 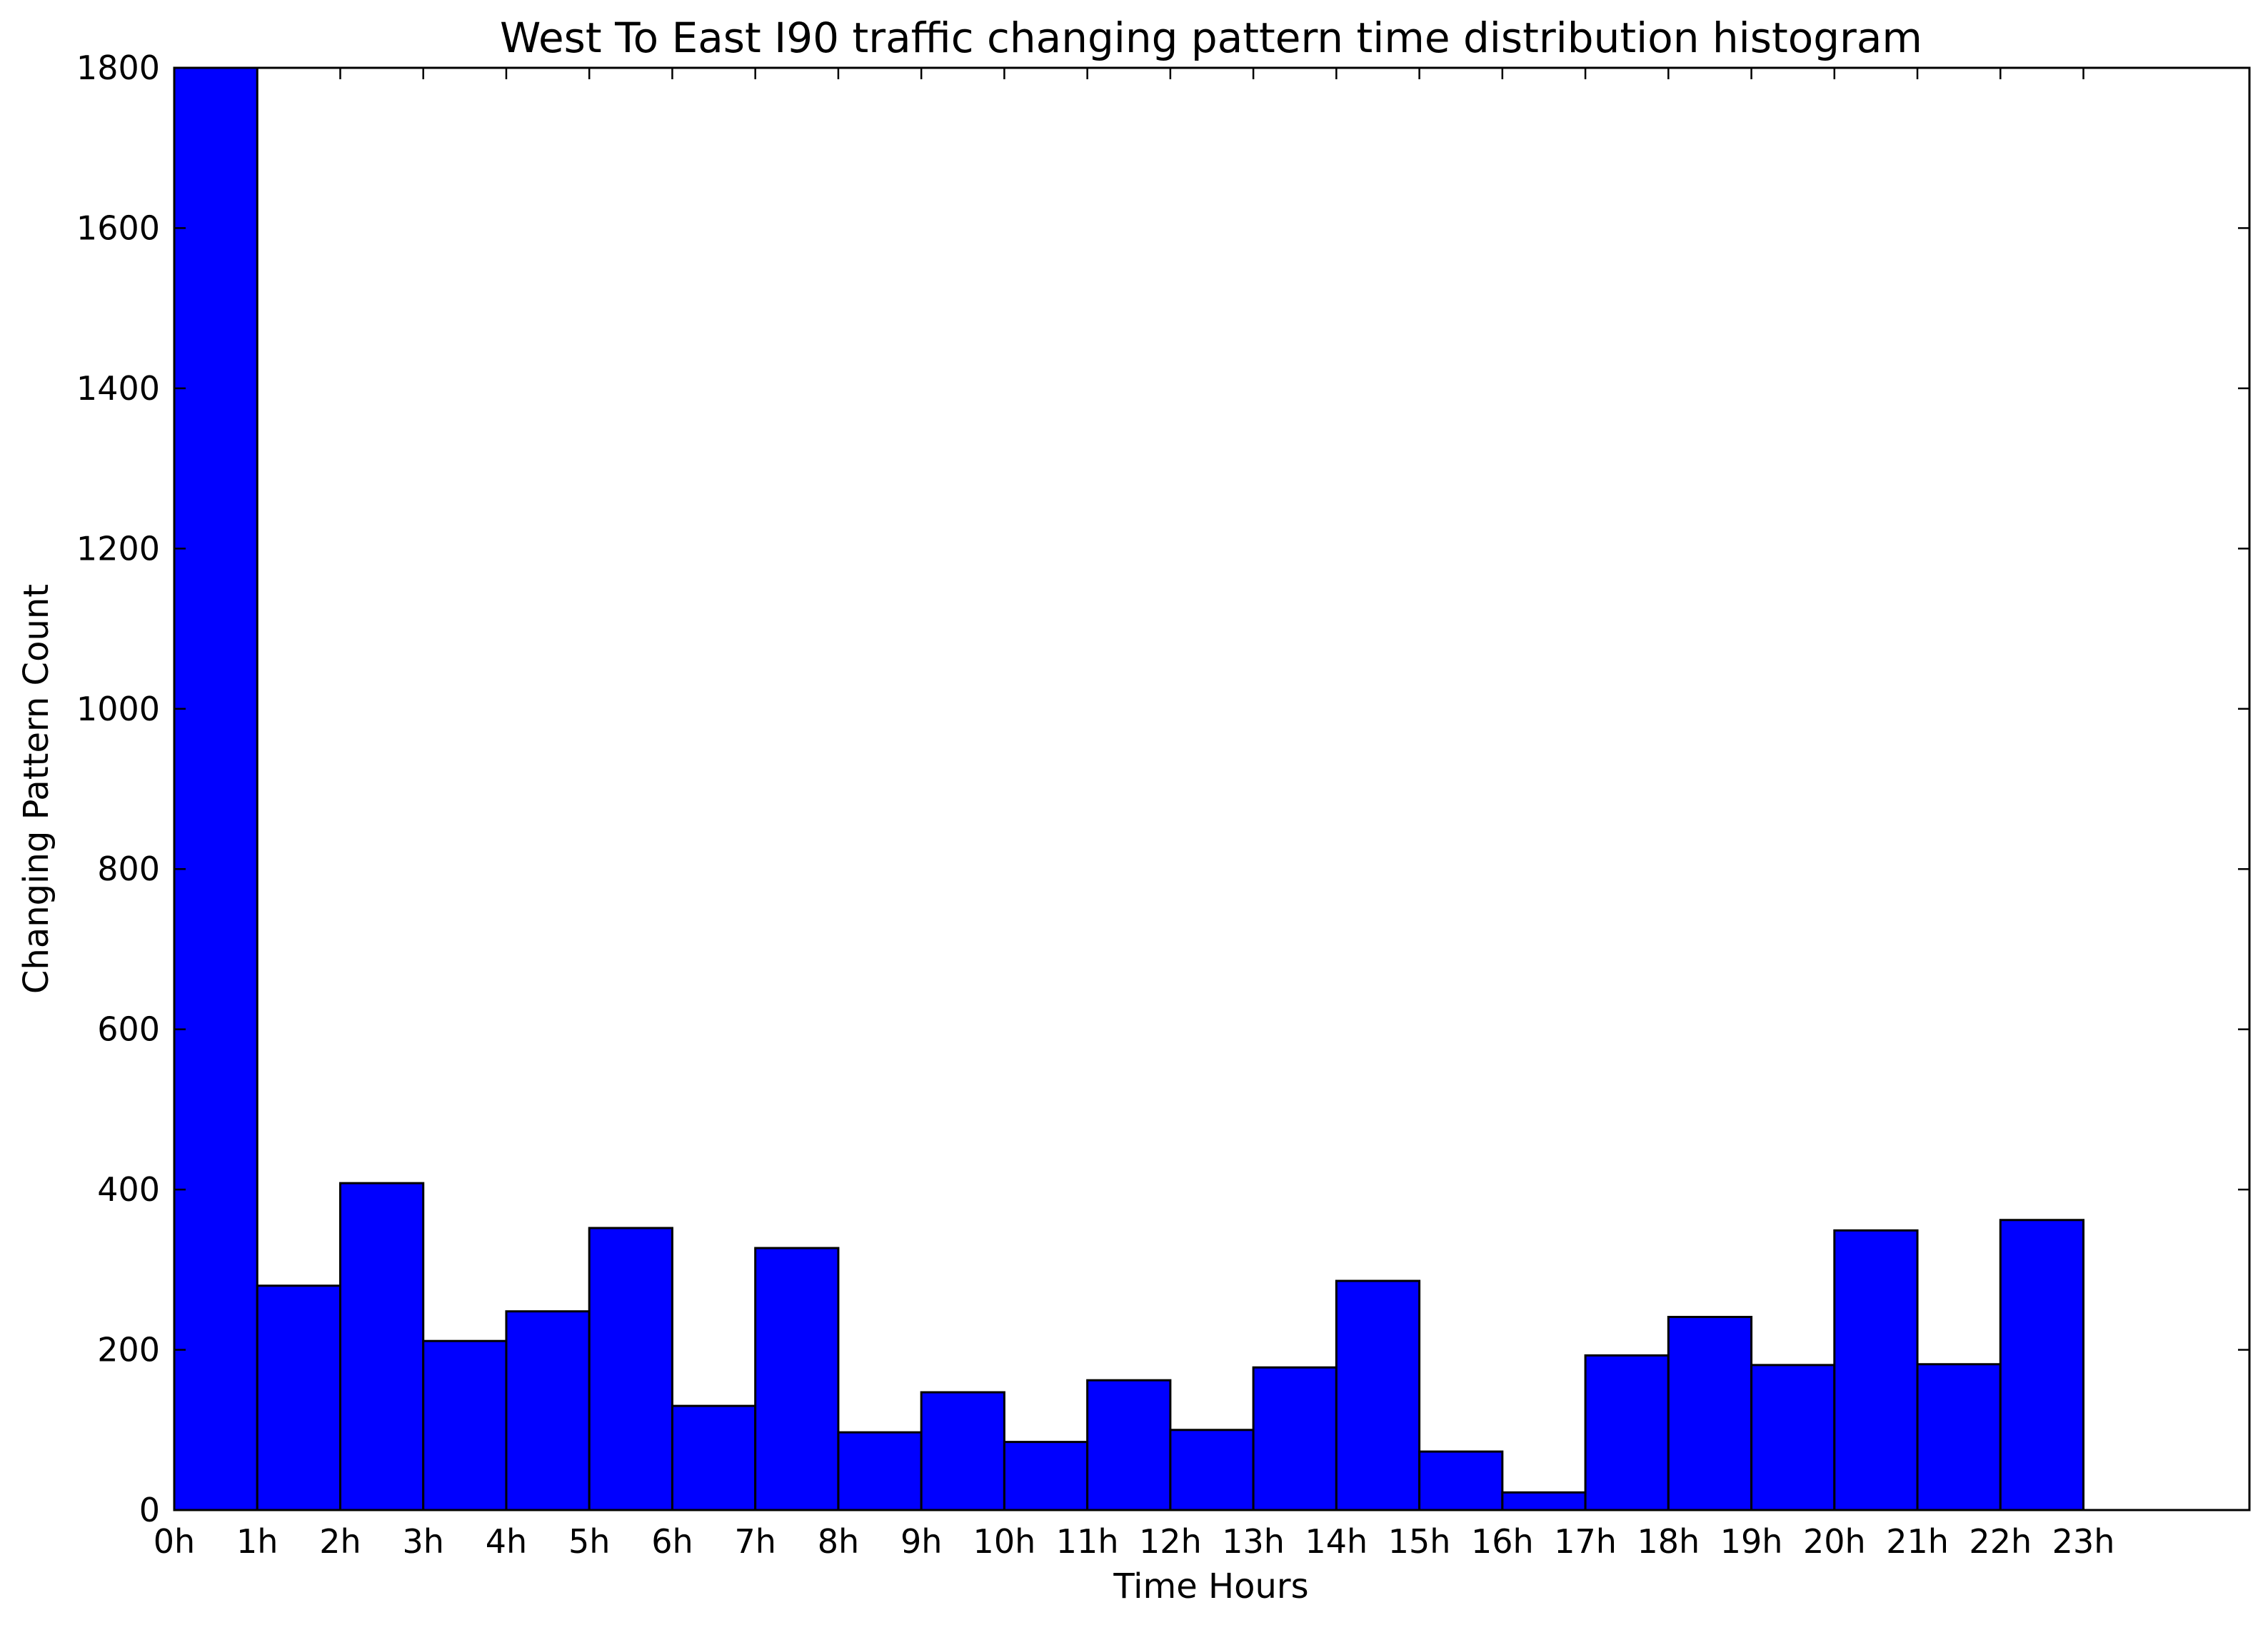 What do you see at coordinates (1046, 1476) in the screenshot?
I see `bar-10h` at bounding box center [1046, 1476].